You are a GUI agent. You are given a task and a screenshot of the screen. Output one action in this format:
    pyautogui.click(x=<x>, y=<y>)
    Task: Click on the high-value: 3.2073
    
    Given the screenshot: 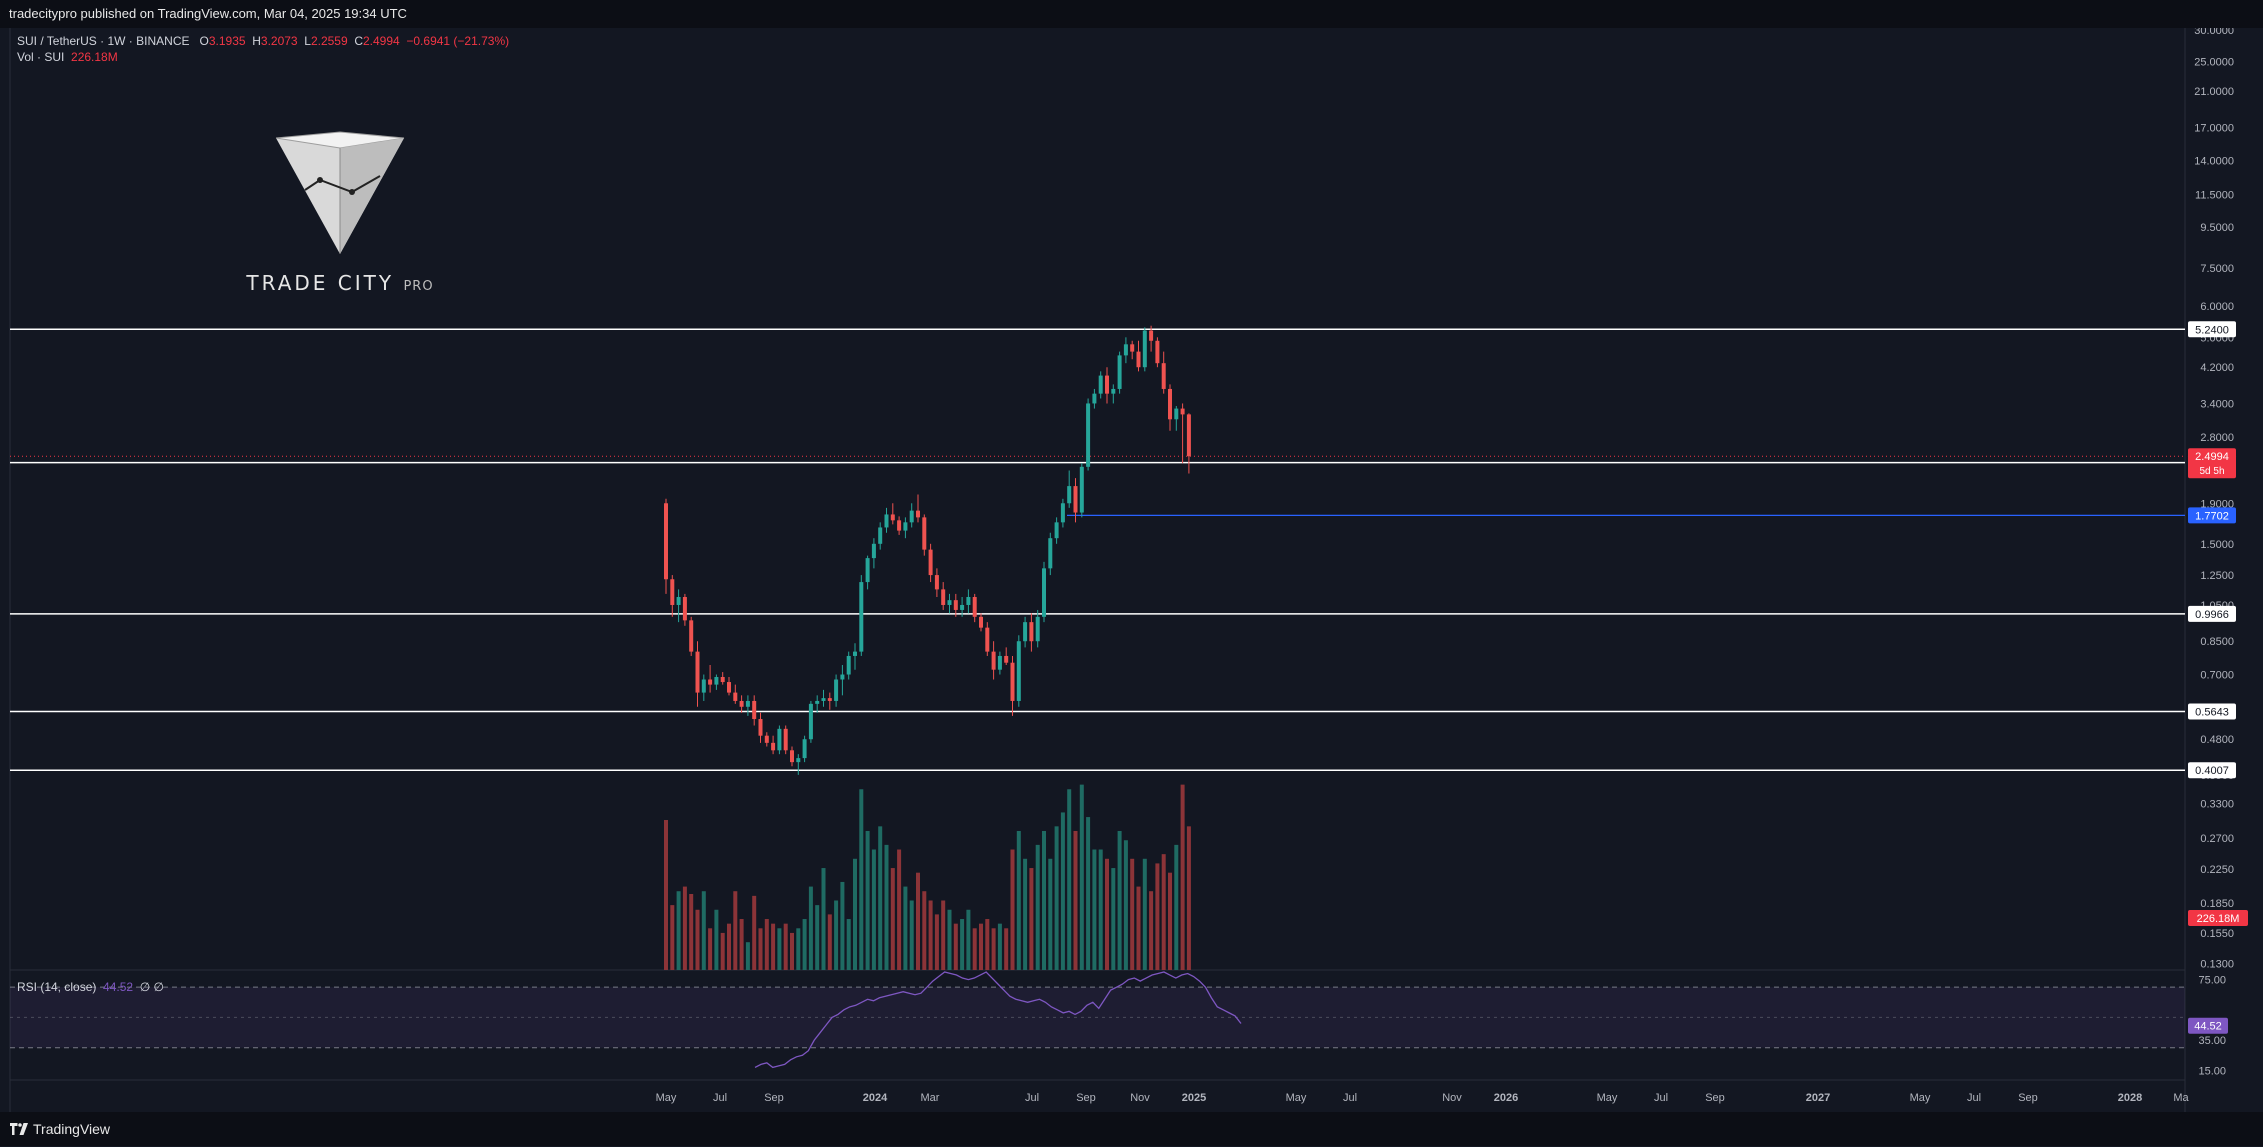 What is the action you would take?
    pyautogui.click(x=279, y=41)
    